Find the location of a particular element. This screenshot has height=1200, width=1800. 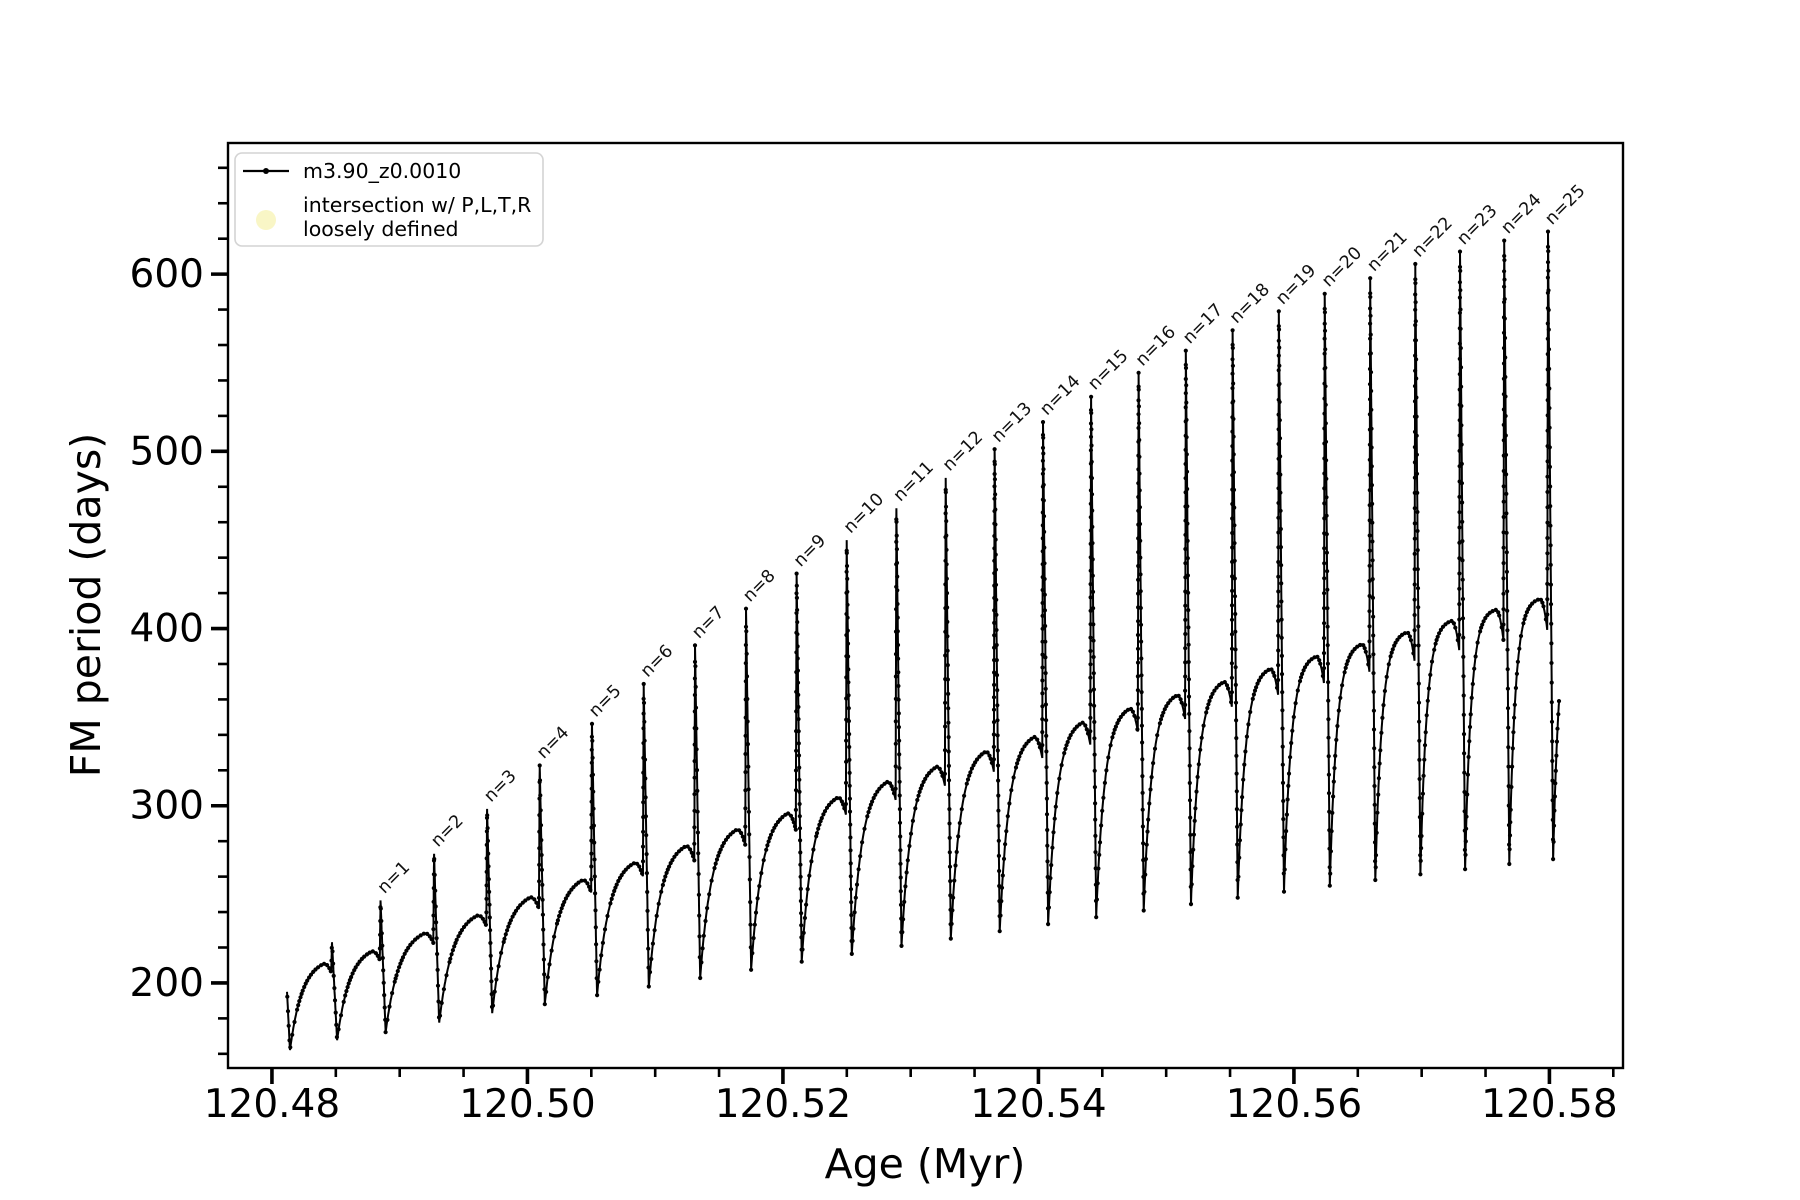

spike-label-n-3: n=3 is located at coordinates (500, 786).